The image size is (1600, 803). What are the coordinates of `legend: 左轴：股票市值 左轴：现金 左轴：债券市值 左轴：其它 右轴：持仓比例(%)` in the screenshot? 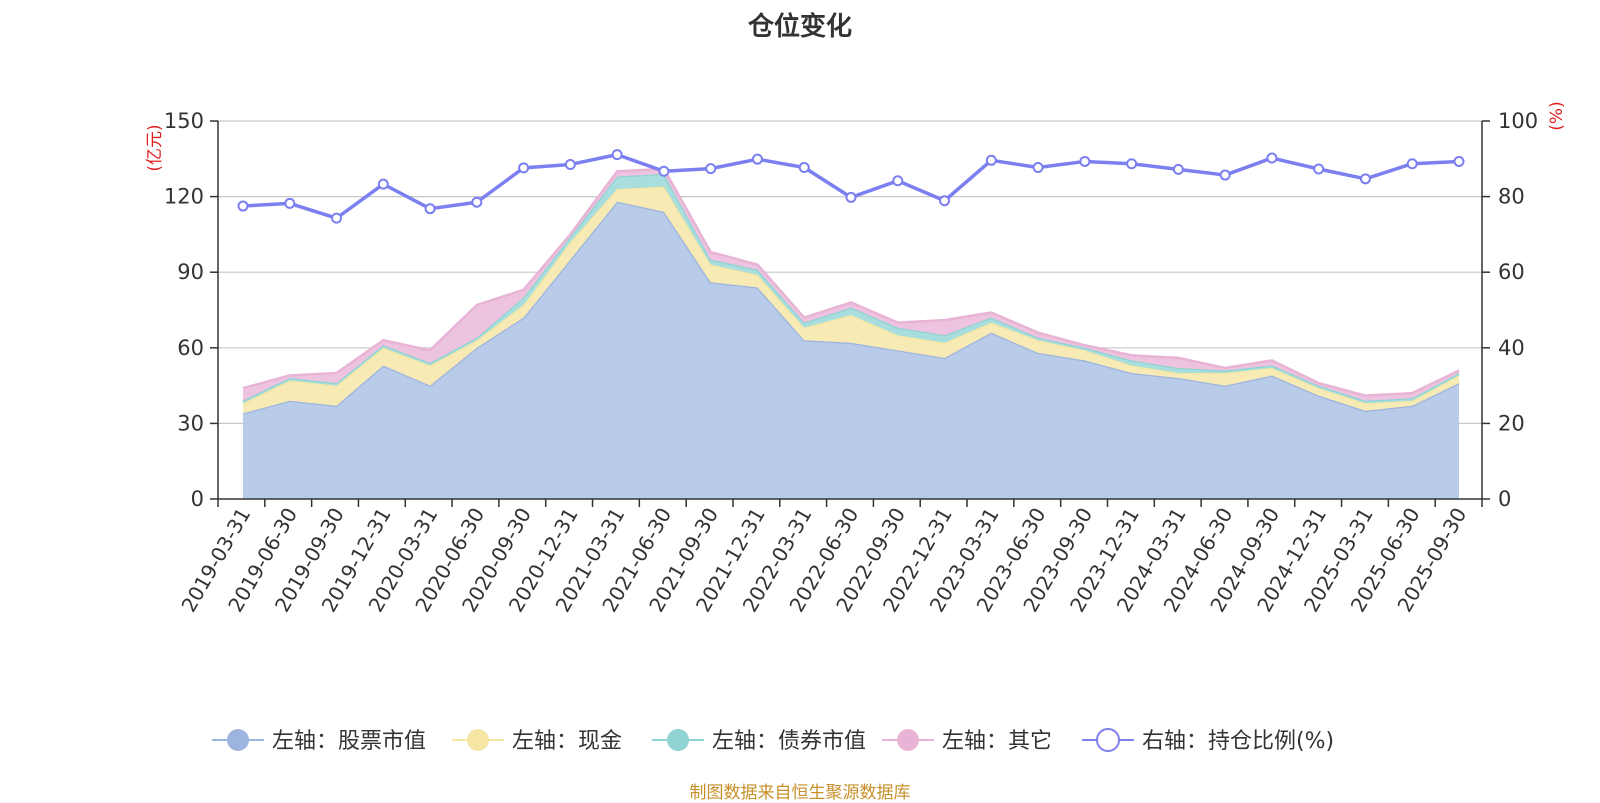 It's located at (773, 741).